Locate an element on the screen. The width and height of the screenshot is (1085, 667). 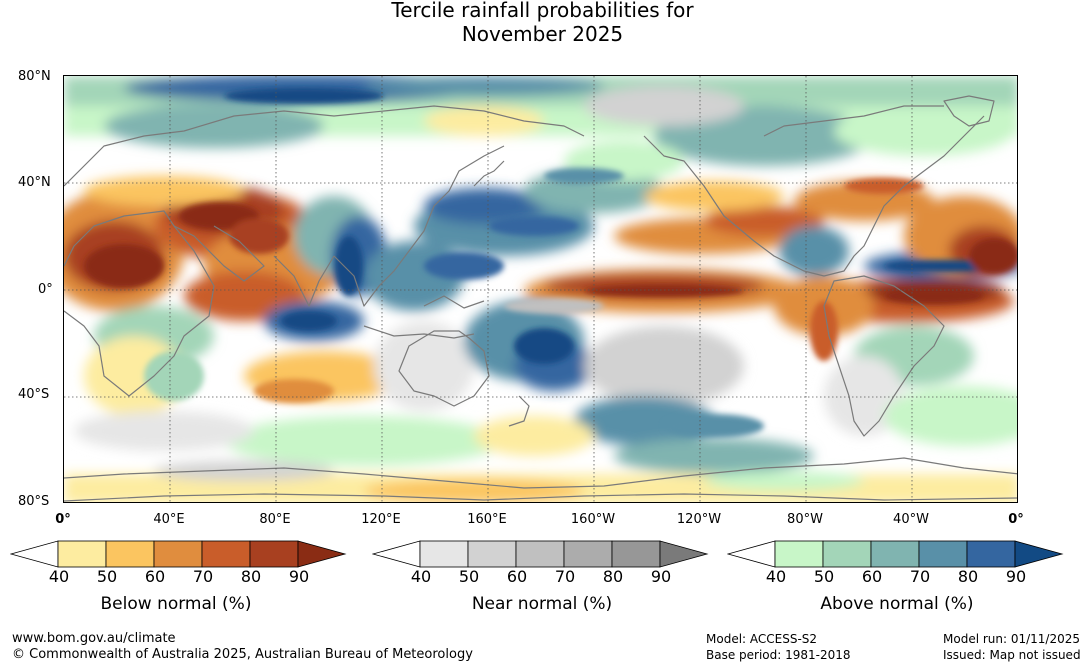
lon-label-80w: 80°W is located at coordinates (805, 519).